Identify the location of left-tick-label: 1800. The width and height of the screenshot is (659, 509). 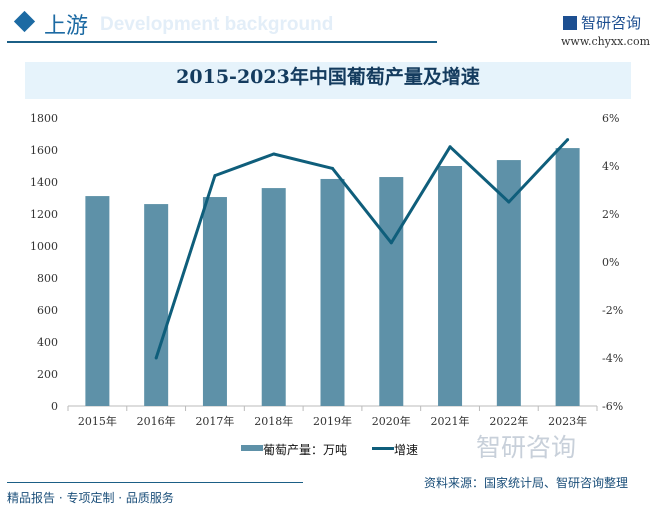
(44, 118).